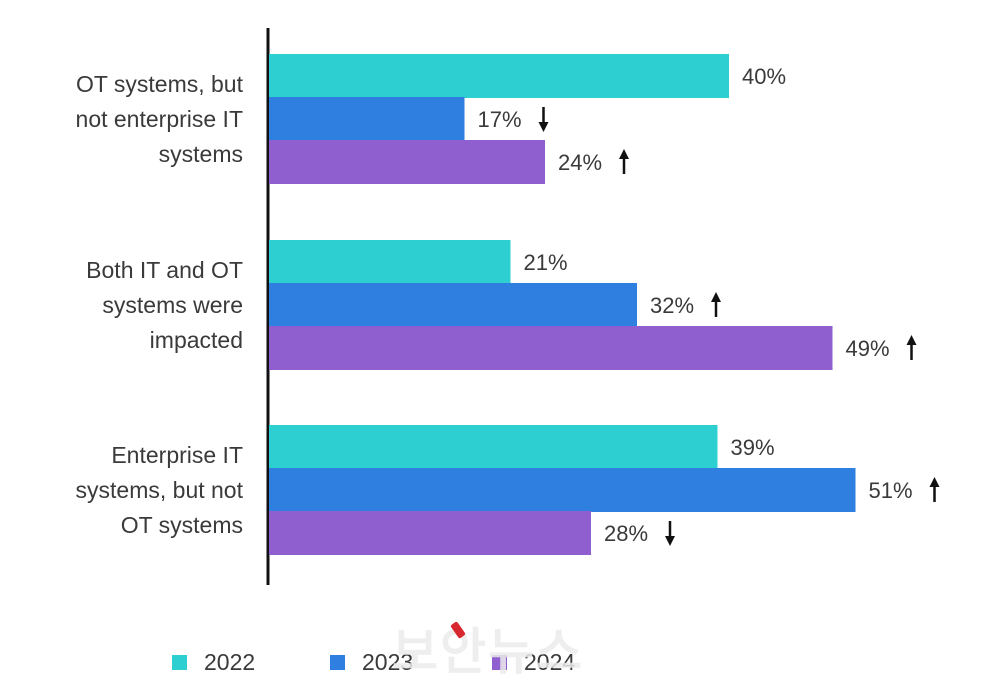  I want to click on category-label-line: OT systems, so click(182, 525).